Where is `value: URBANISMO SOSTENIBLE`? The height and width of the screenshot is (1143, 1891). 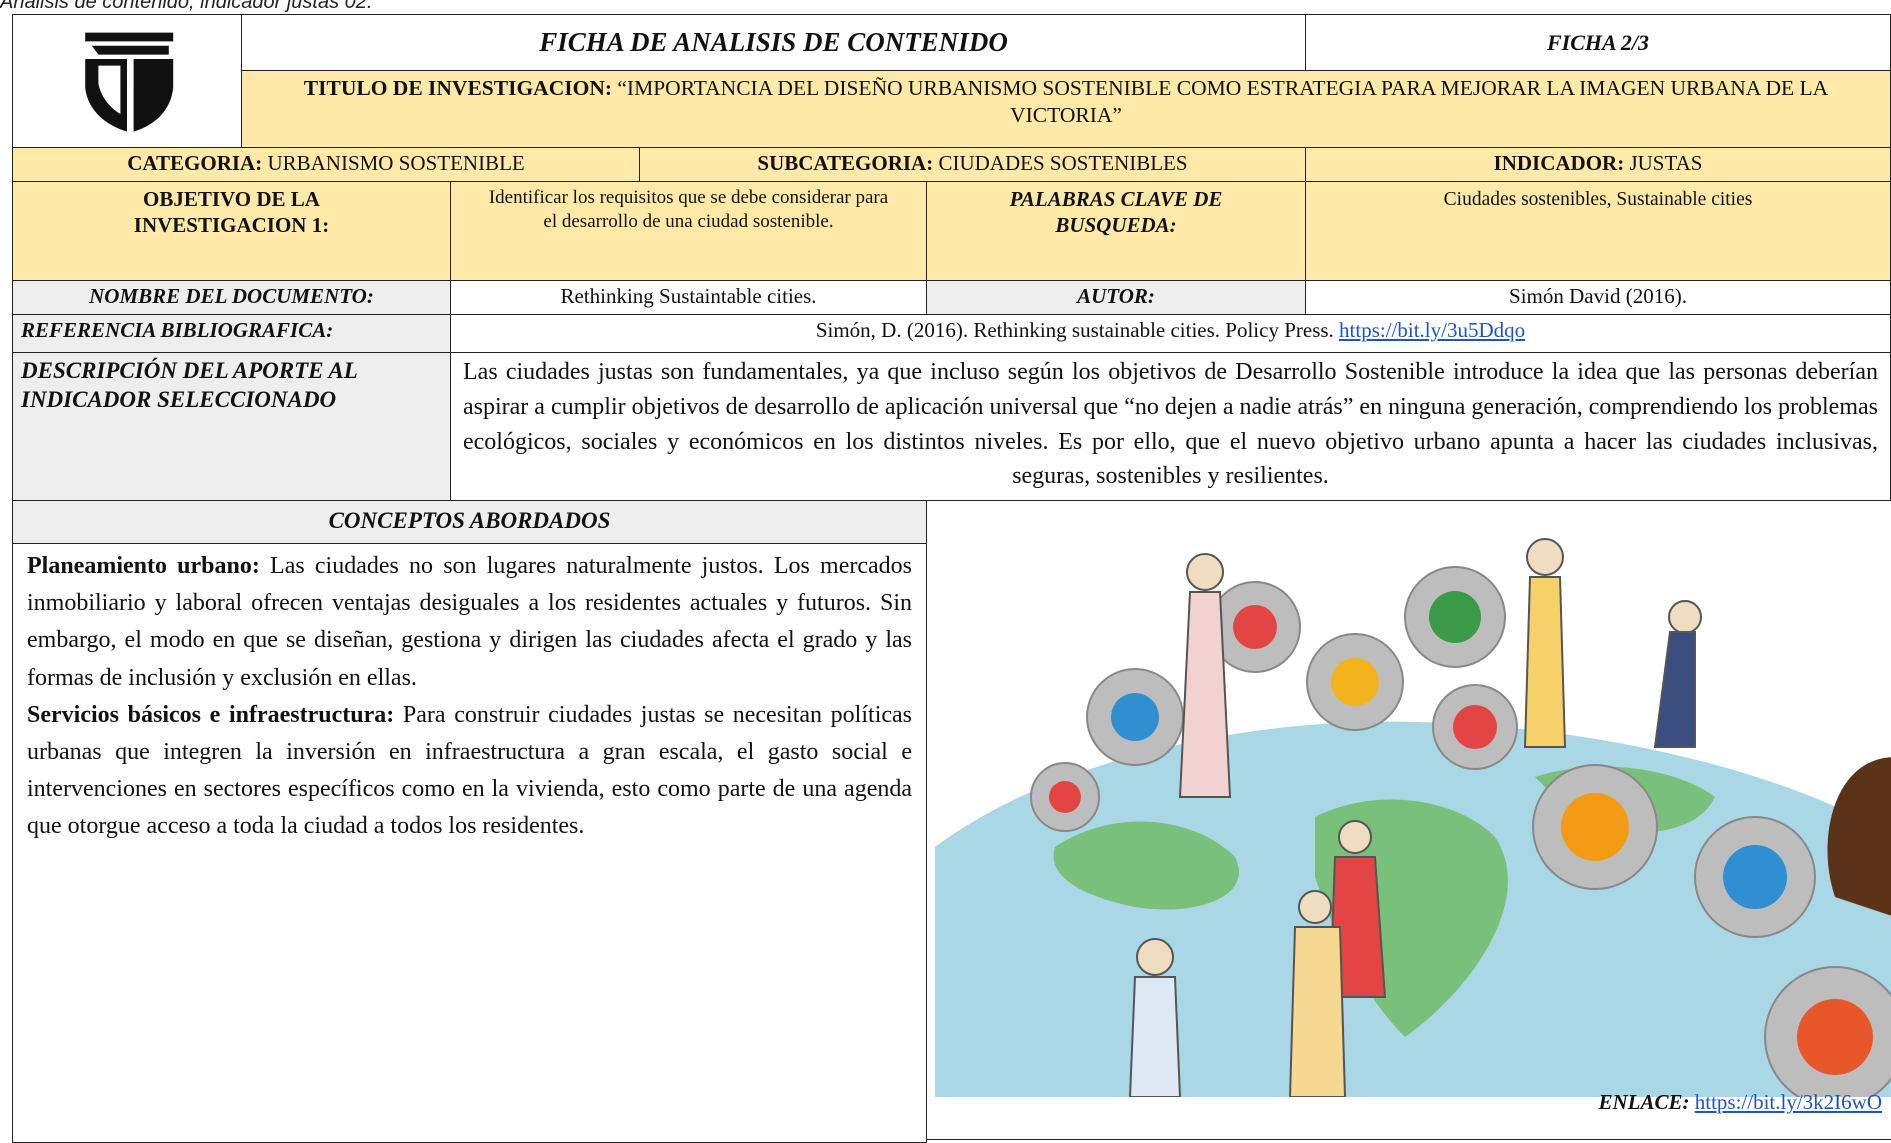 value: URBANISMO SOSTENIBLE is located at coordinates (396, 163).